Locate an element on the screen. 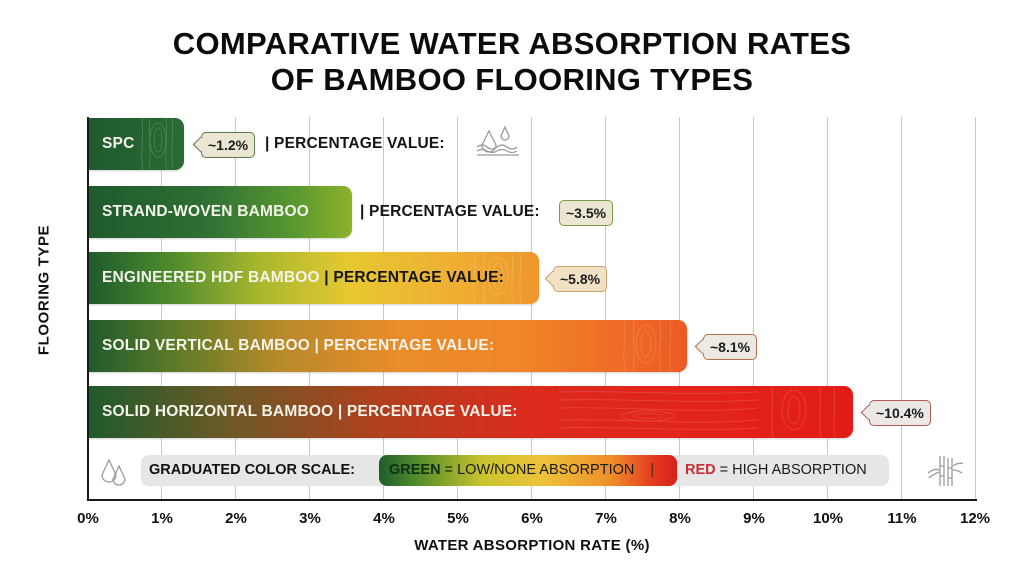 This screenshot has height=572, width=1024. x-tick-label: 1% is located at coordinates (162, 518).